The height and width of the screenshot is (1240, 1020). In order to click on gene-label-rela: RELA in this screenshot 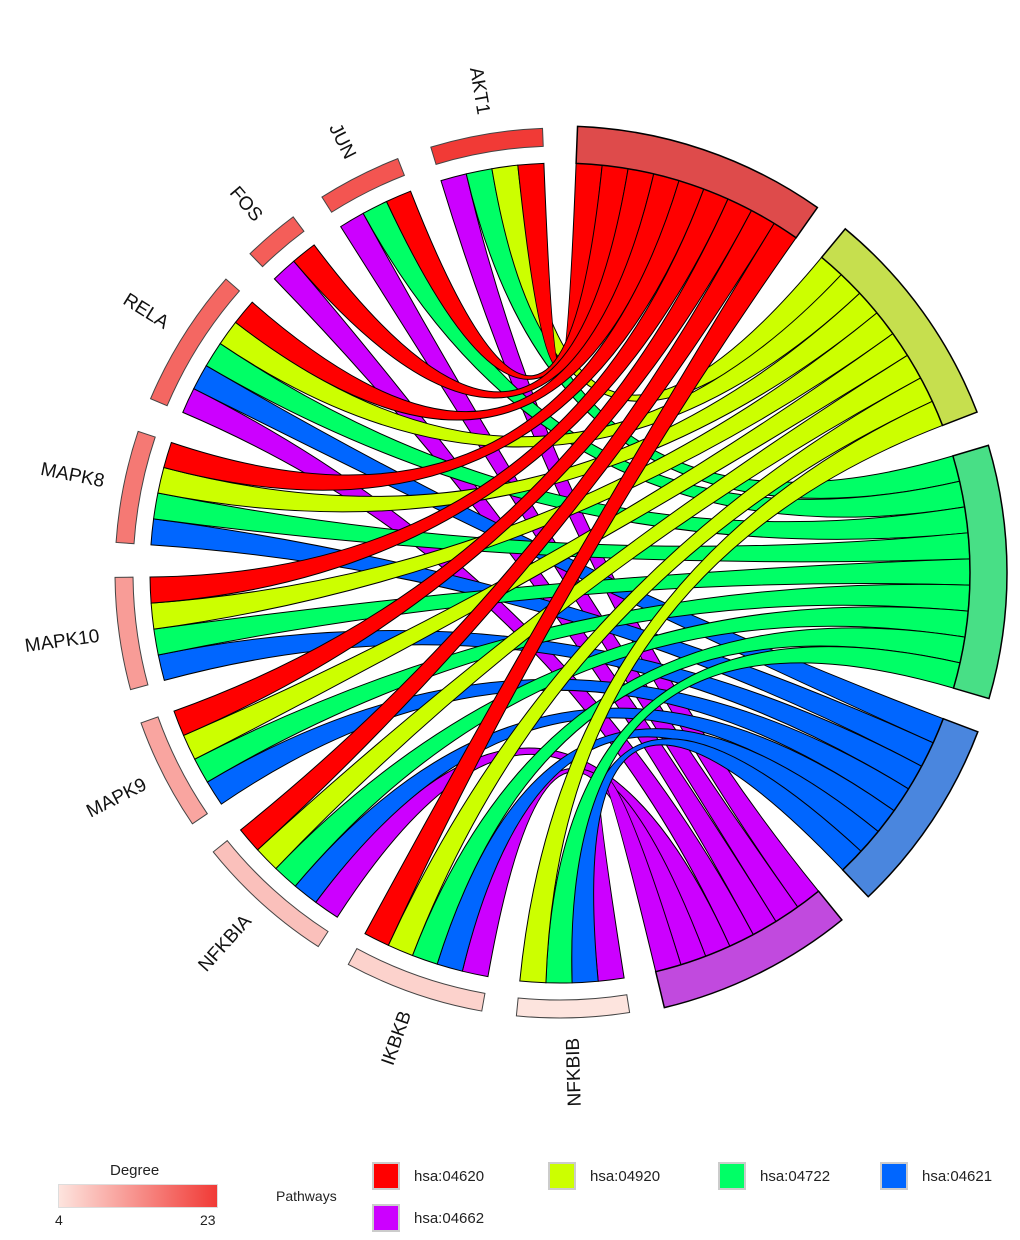, I will do `click(145, 311)`.